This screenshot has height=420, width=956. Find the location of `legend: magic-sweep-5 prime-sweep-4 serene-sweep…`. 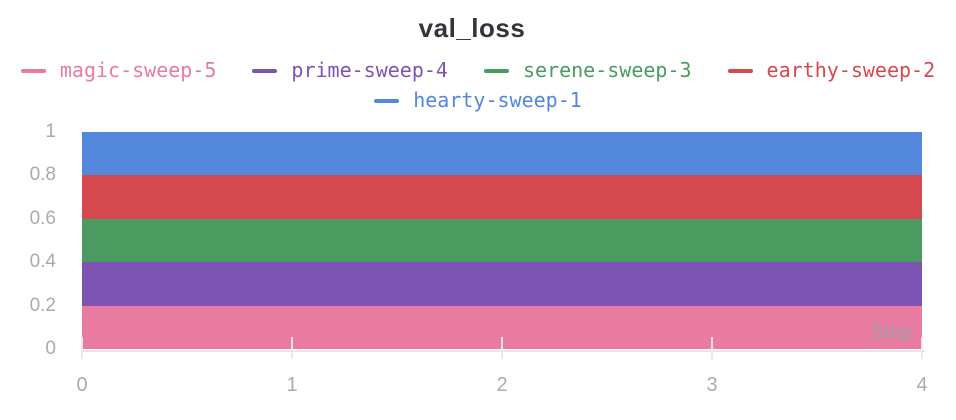

legend: magic-sweep-5 prime-sweep-4 serene-sweep… is located at coordinates (478, 85).